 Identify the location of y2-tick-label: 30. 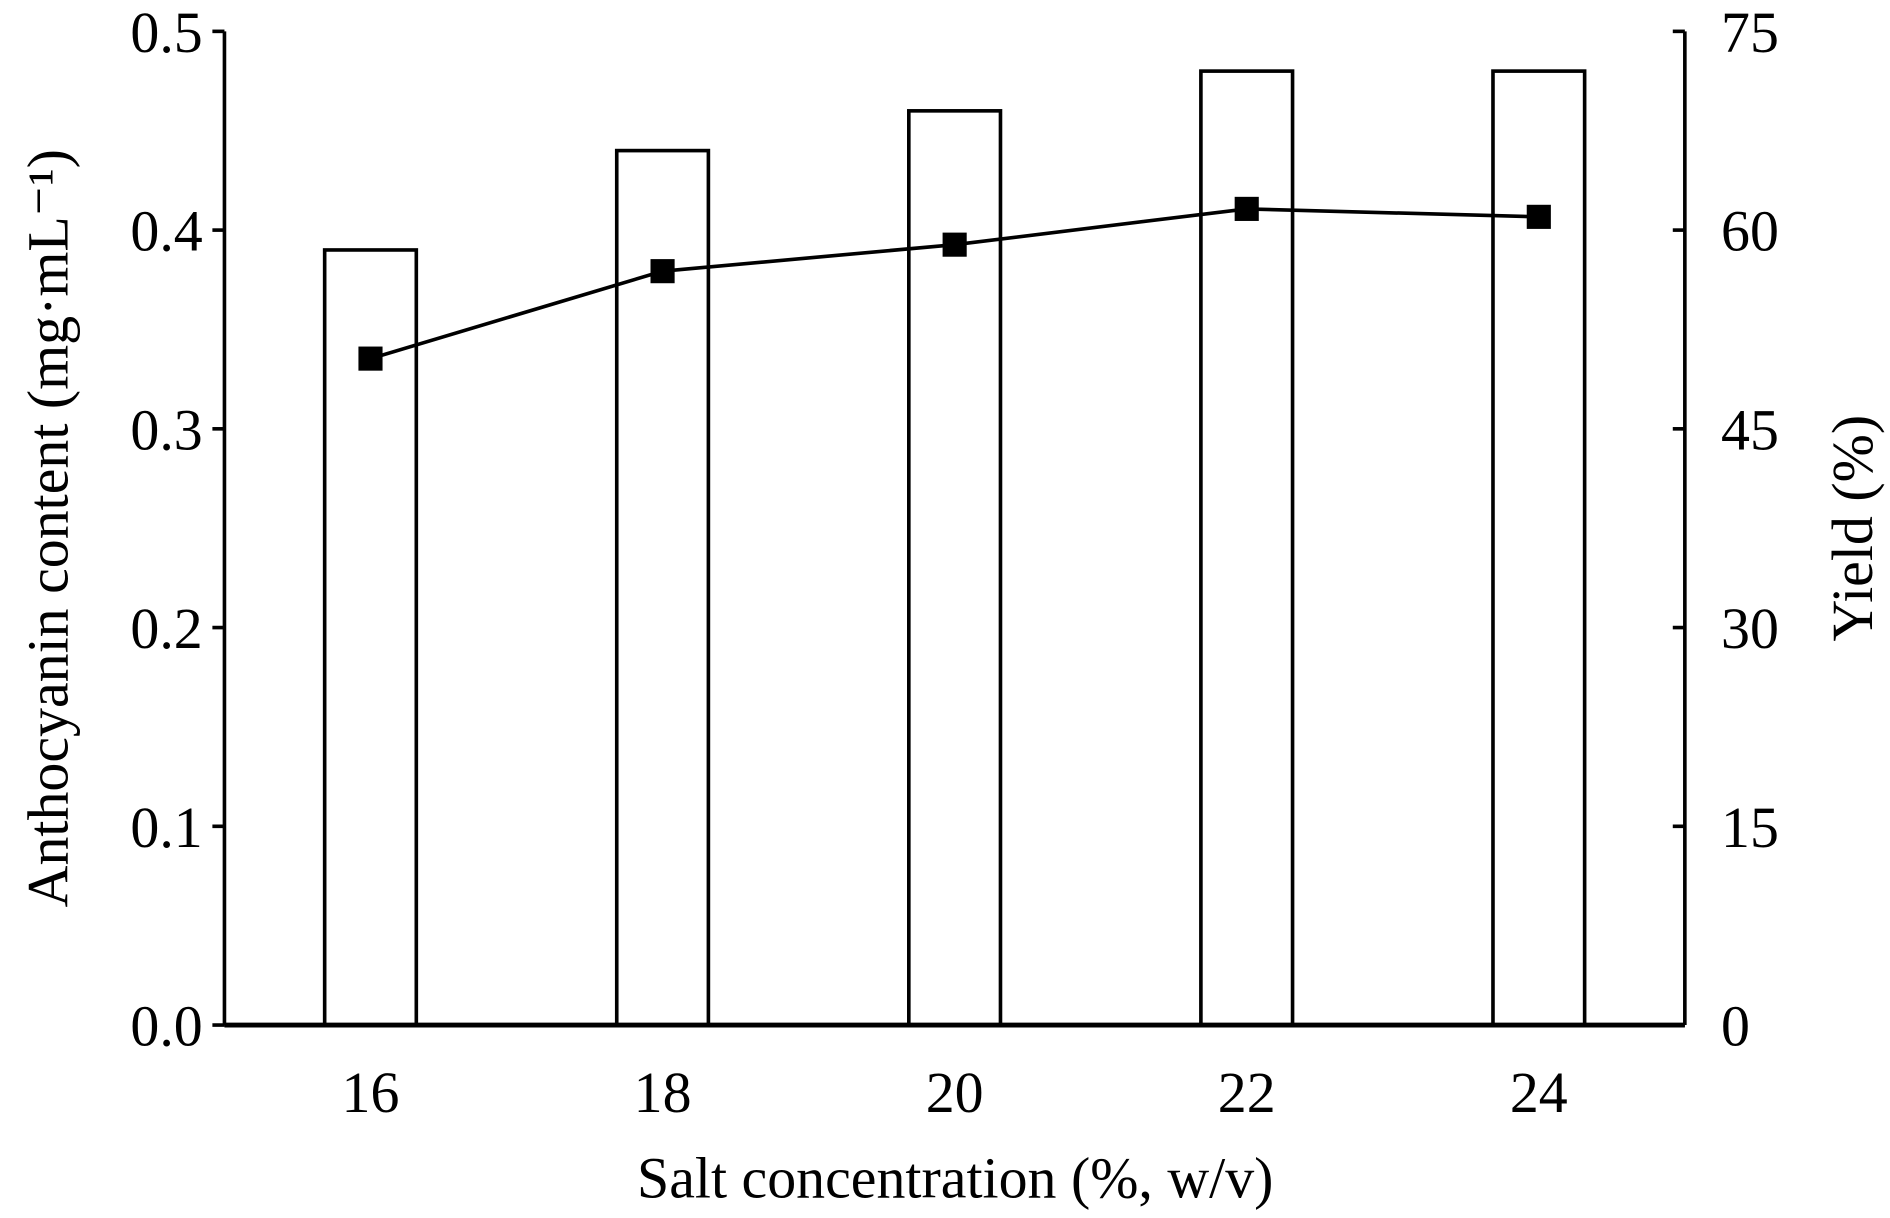
(1750, 628).